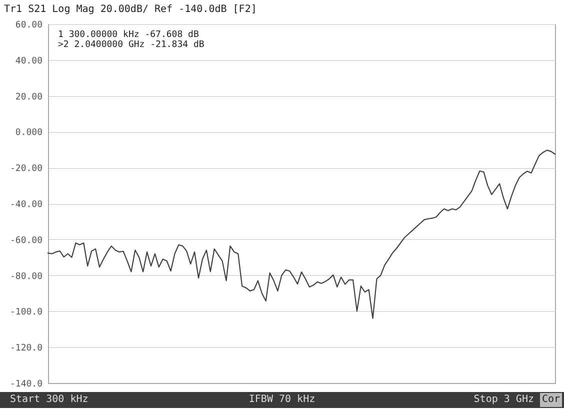 The height and width of the screenshot is (410, 564). Describe the element at coordinates (130, 9) in the screenshot. I see `chart-title: Tr1 S21 Log Mag 20.00dB/ Ref -140.0dB [F2]` at that location.